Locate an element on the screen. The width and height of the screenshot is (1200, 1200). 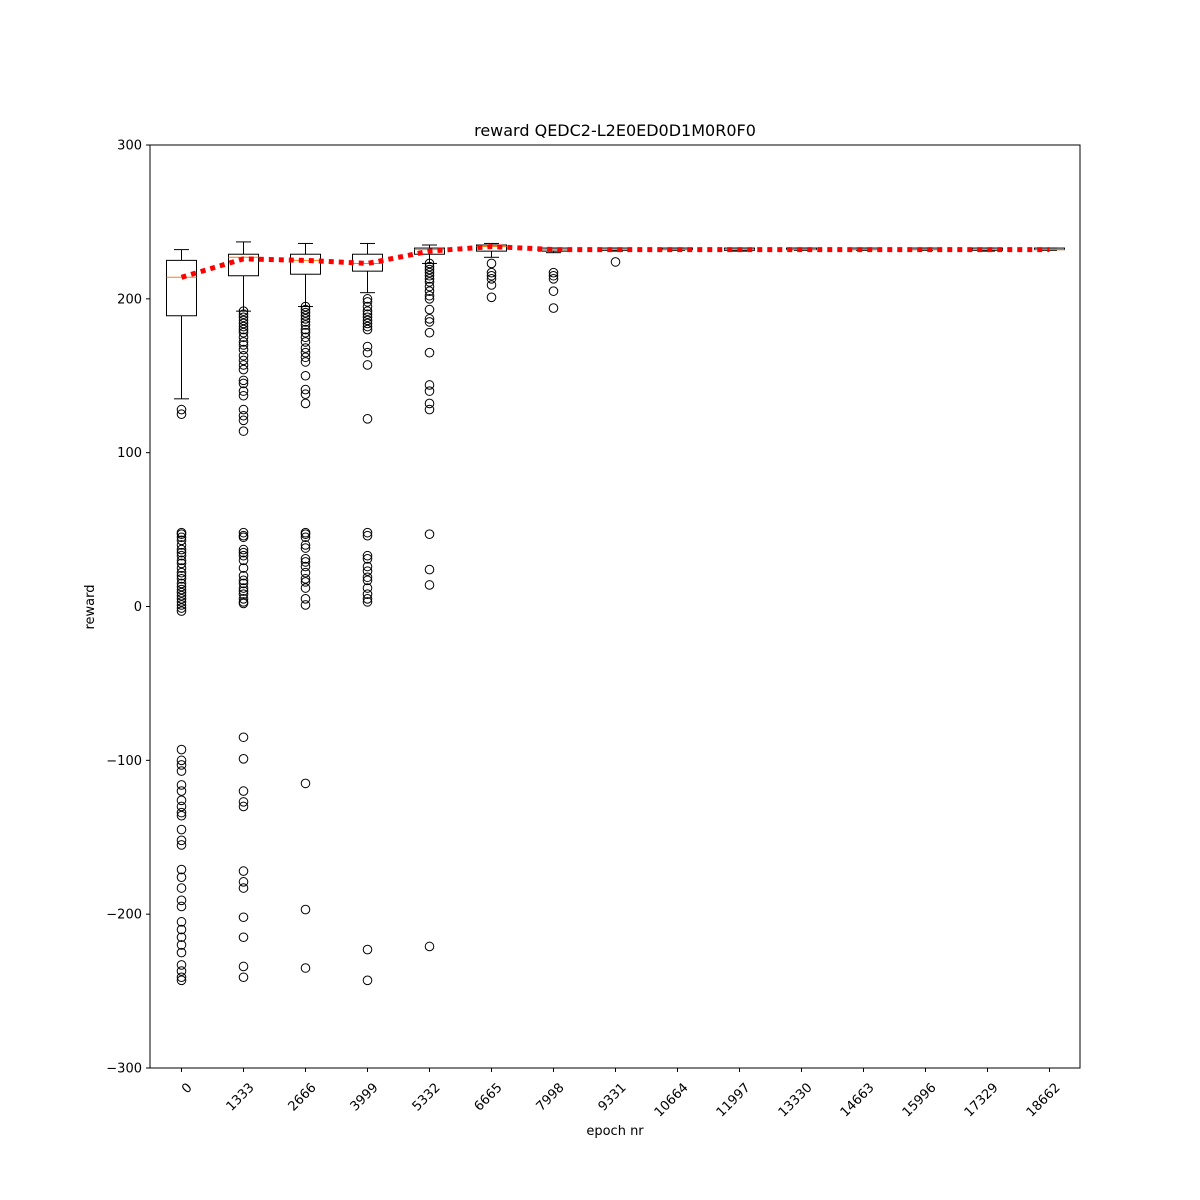
box is located at coordinates (305, 264).